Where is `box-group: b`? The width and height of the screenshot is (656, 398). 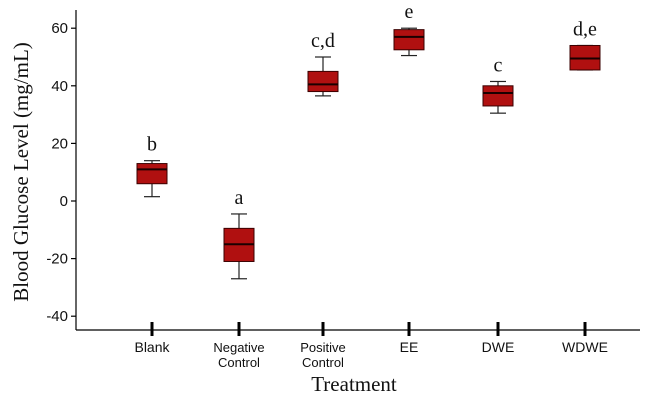 box-group: b is located at coordinates (152, 166).